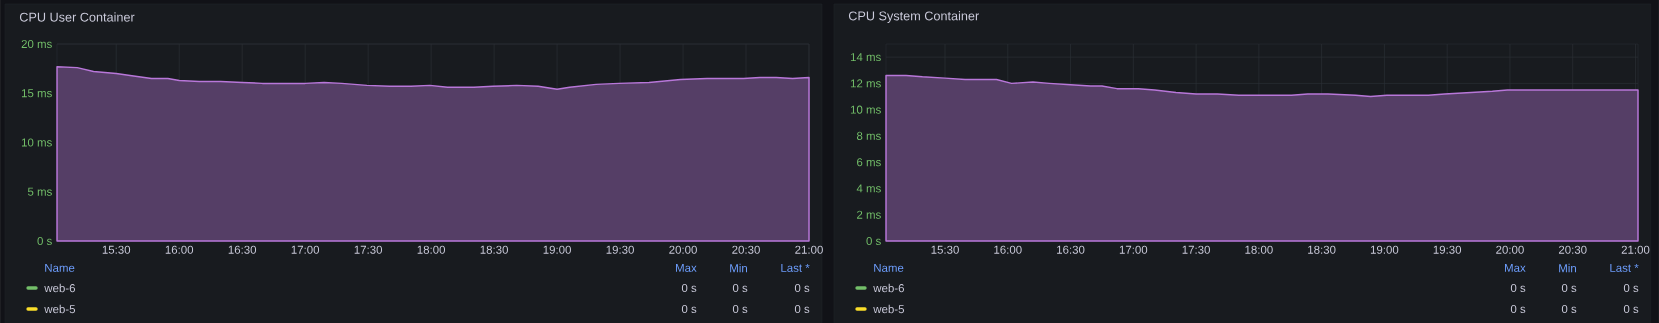 This screenshot has height=323, width=1659. I want to click on y-tick-label: 20 ms, so click(36, 43).